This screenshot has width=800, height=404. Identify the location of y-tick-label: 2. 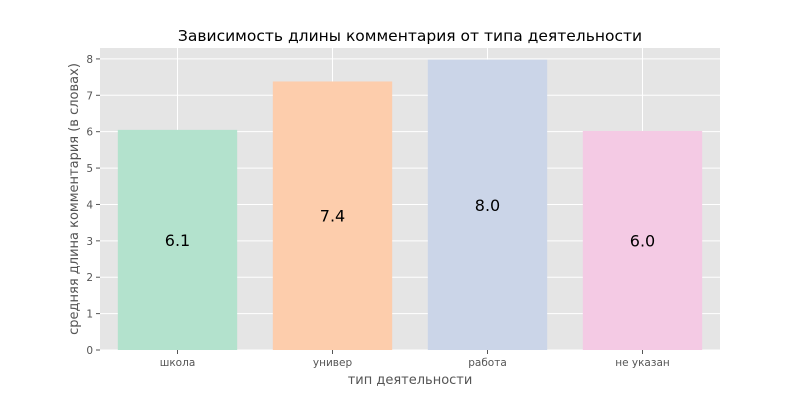
(89, 278).